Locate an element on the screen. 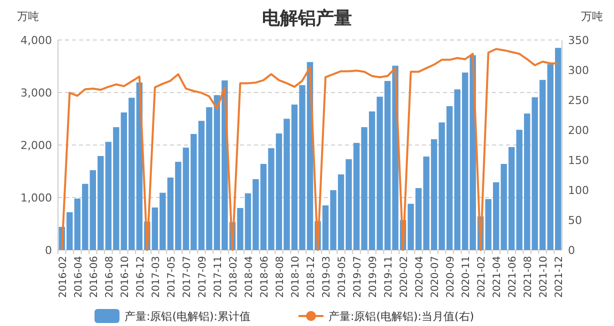 The height and width of the screenshot is (326, 614). x-tick-label: 2017-11 is located at coordinates (218, 277).